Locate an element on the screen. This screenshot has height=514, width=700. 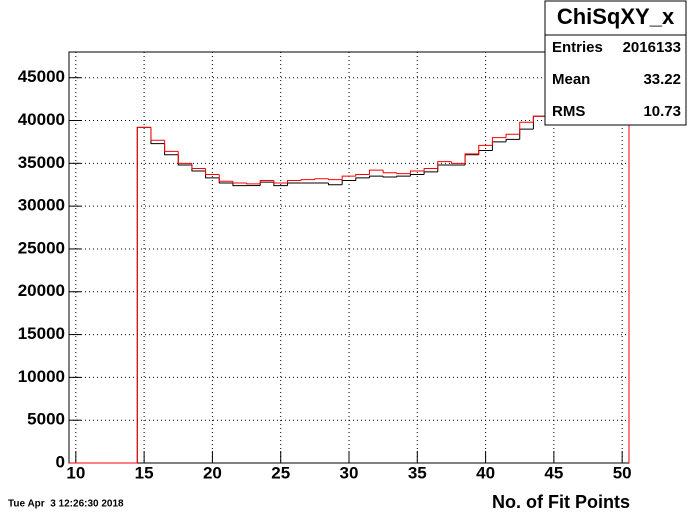
y-tick-label: 0 is located at coordinates (60, 461).